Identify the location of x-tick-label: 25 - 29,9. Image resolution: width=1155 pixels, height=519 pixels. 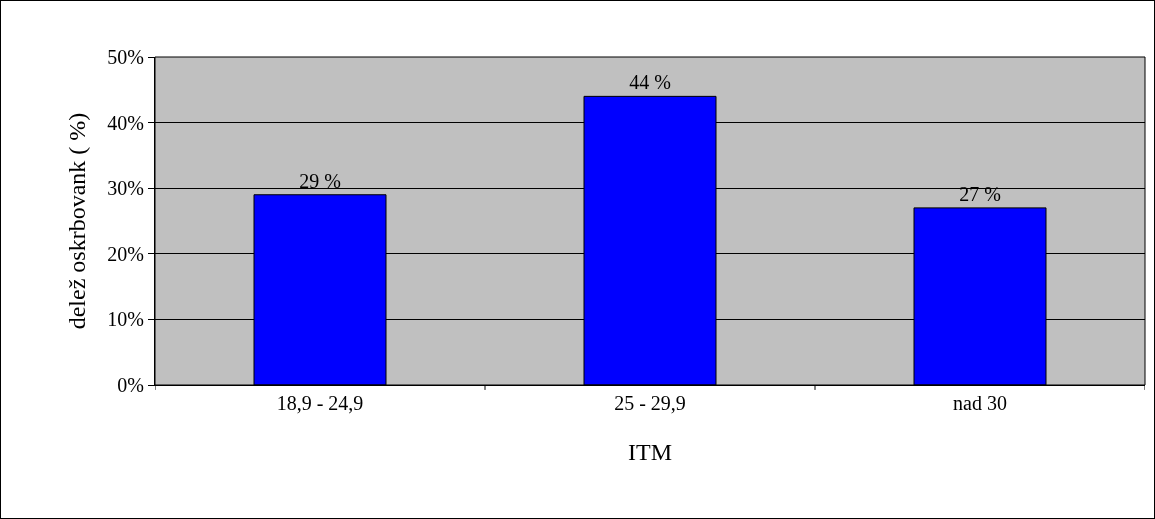
(650, 403).